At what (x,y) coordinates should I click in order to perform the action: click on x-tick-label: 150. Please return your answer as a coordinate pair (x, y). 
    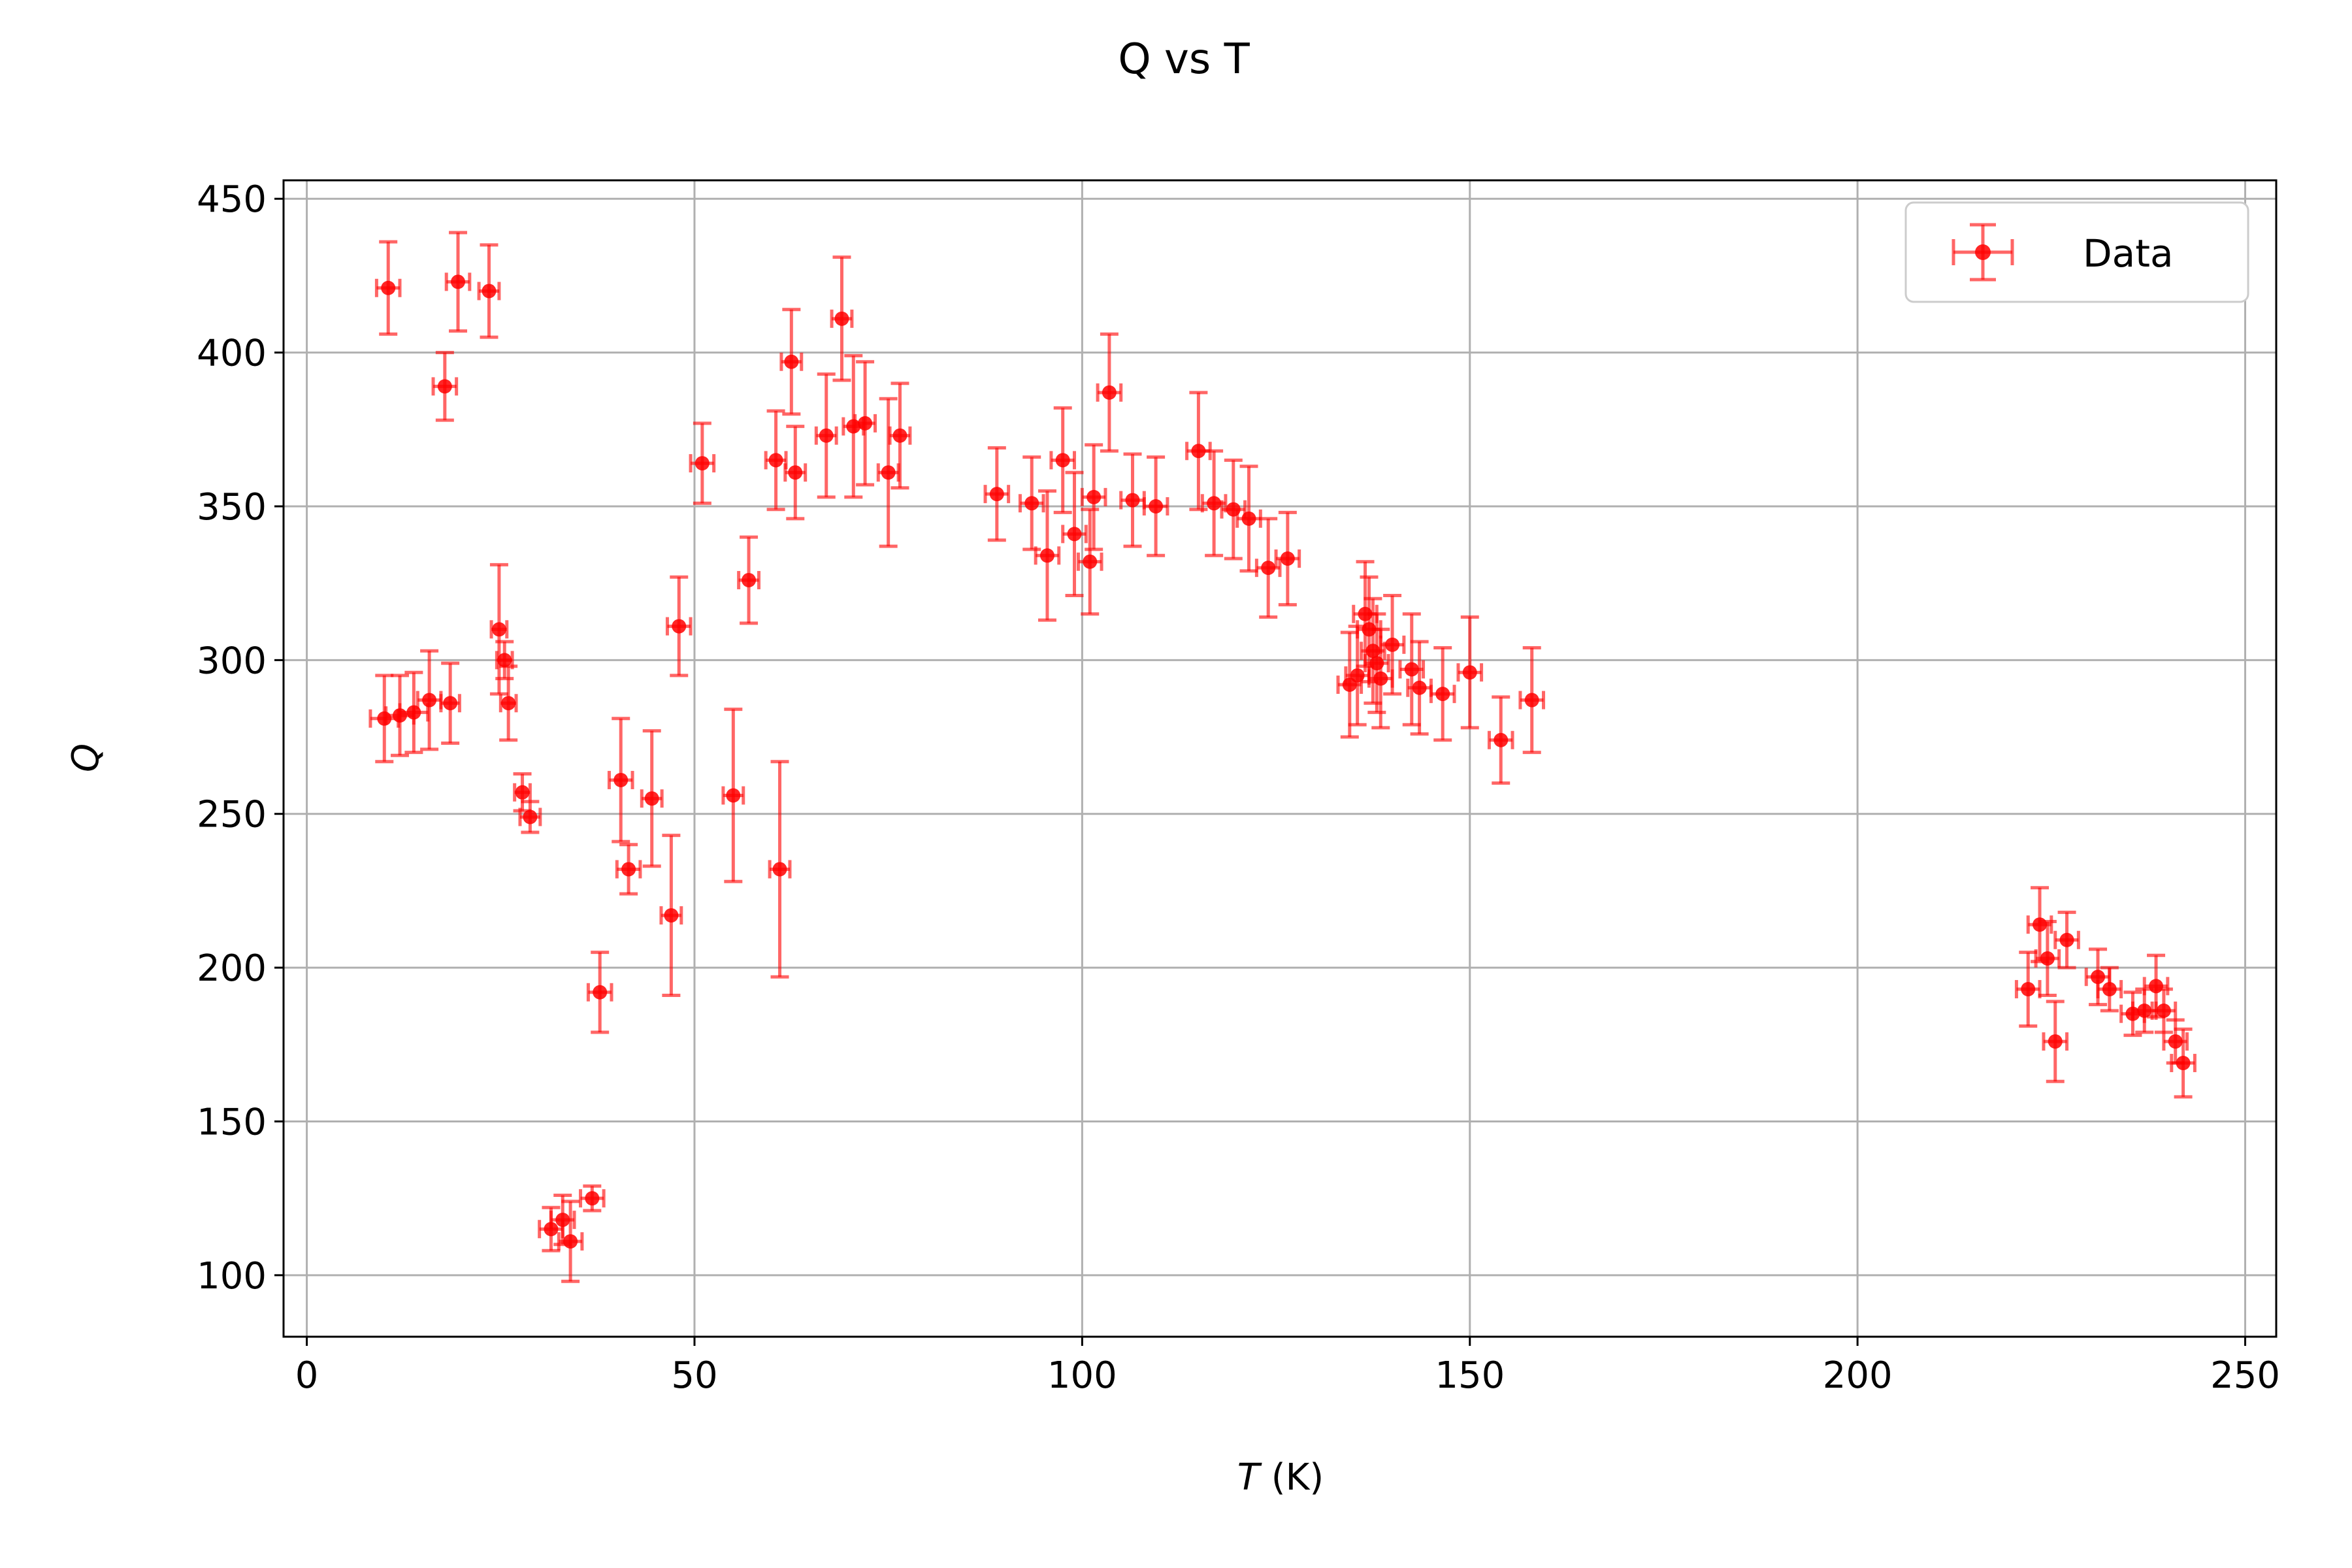
    Looking at the image, I should click on (1470, 1375).